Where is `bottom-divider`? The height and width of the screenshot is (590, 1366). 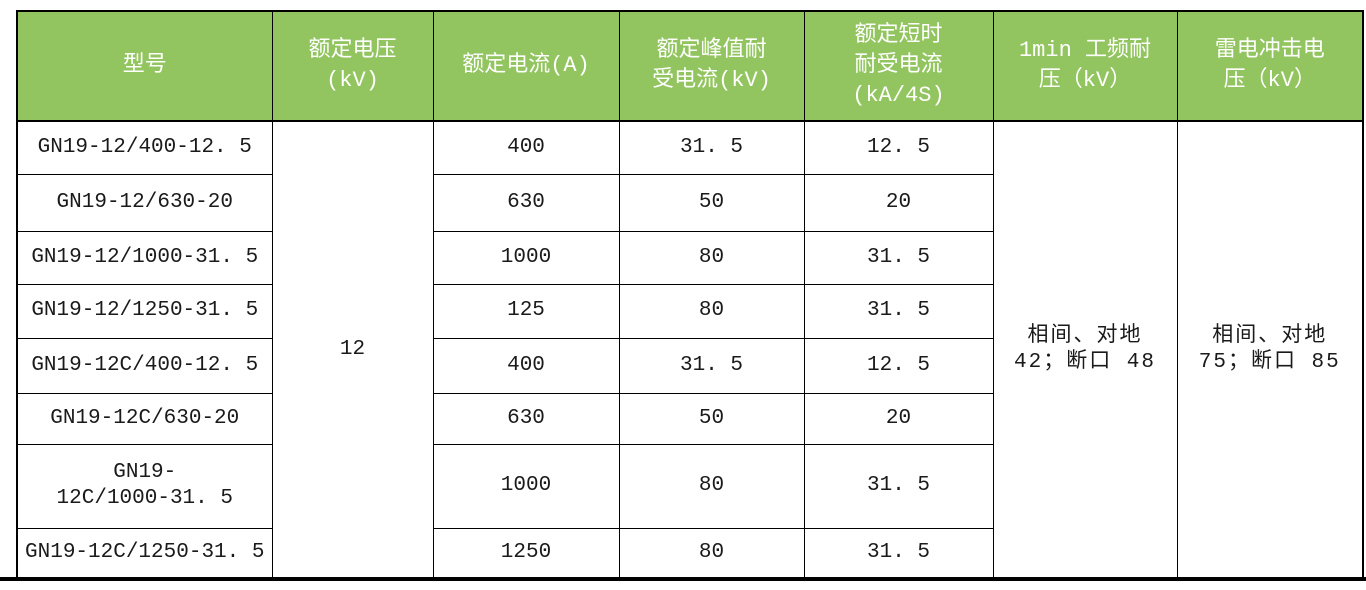 bottom-divider is located at coordinates (683, 579).